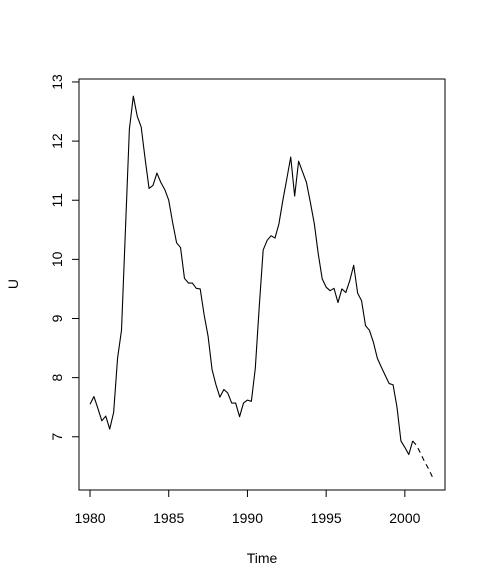 This screenshot has height=588, width=486. What do you see at coordinates (57, 378) in the screenshot?
I see `y-tick-label: 8` at bounding box center [57, 378].